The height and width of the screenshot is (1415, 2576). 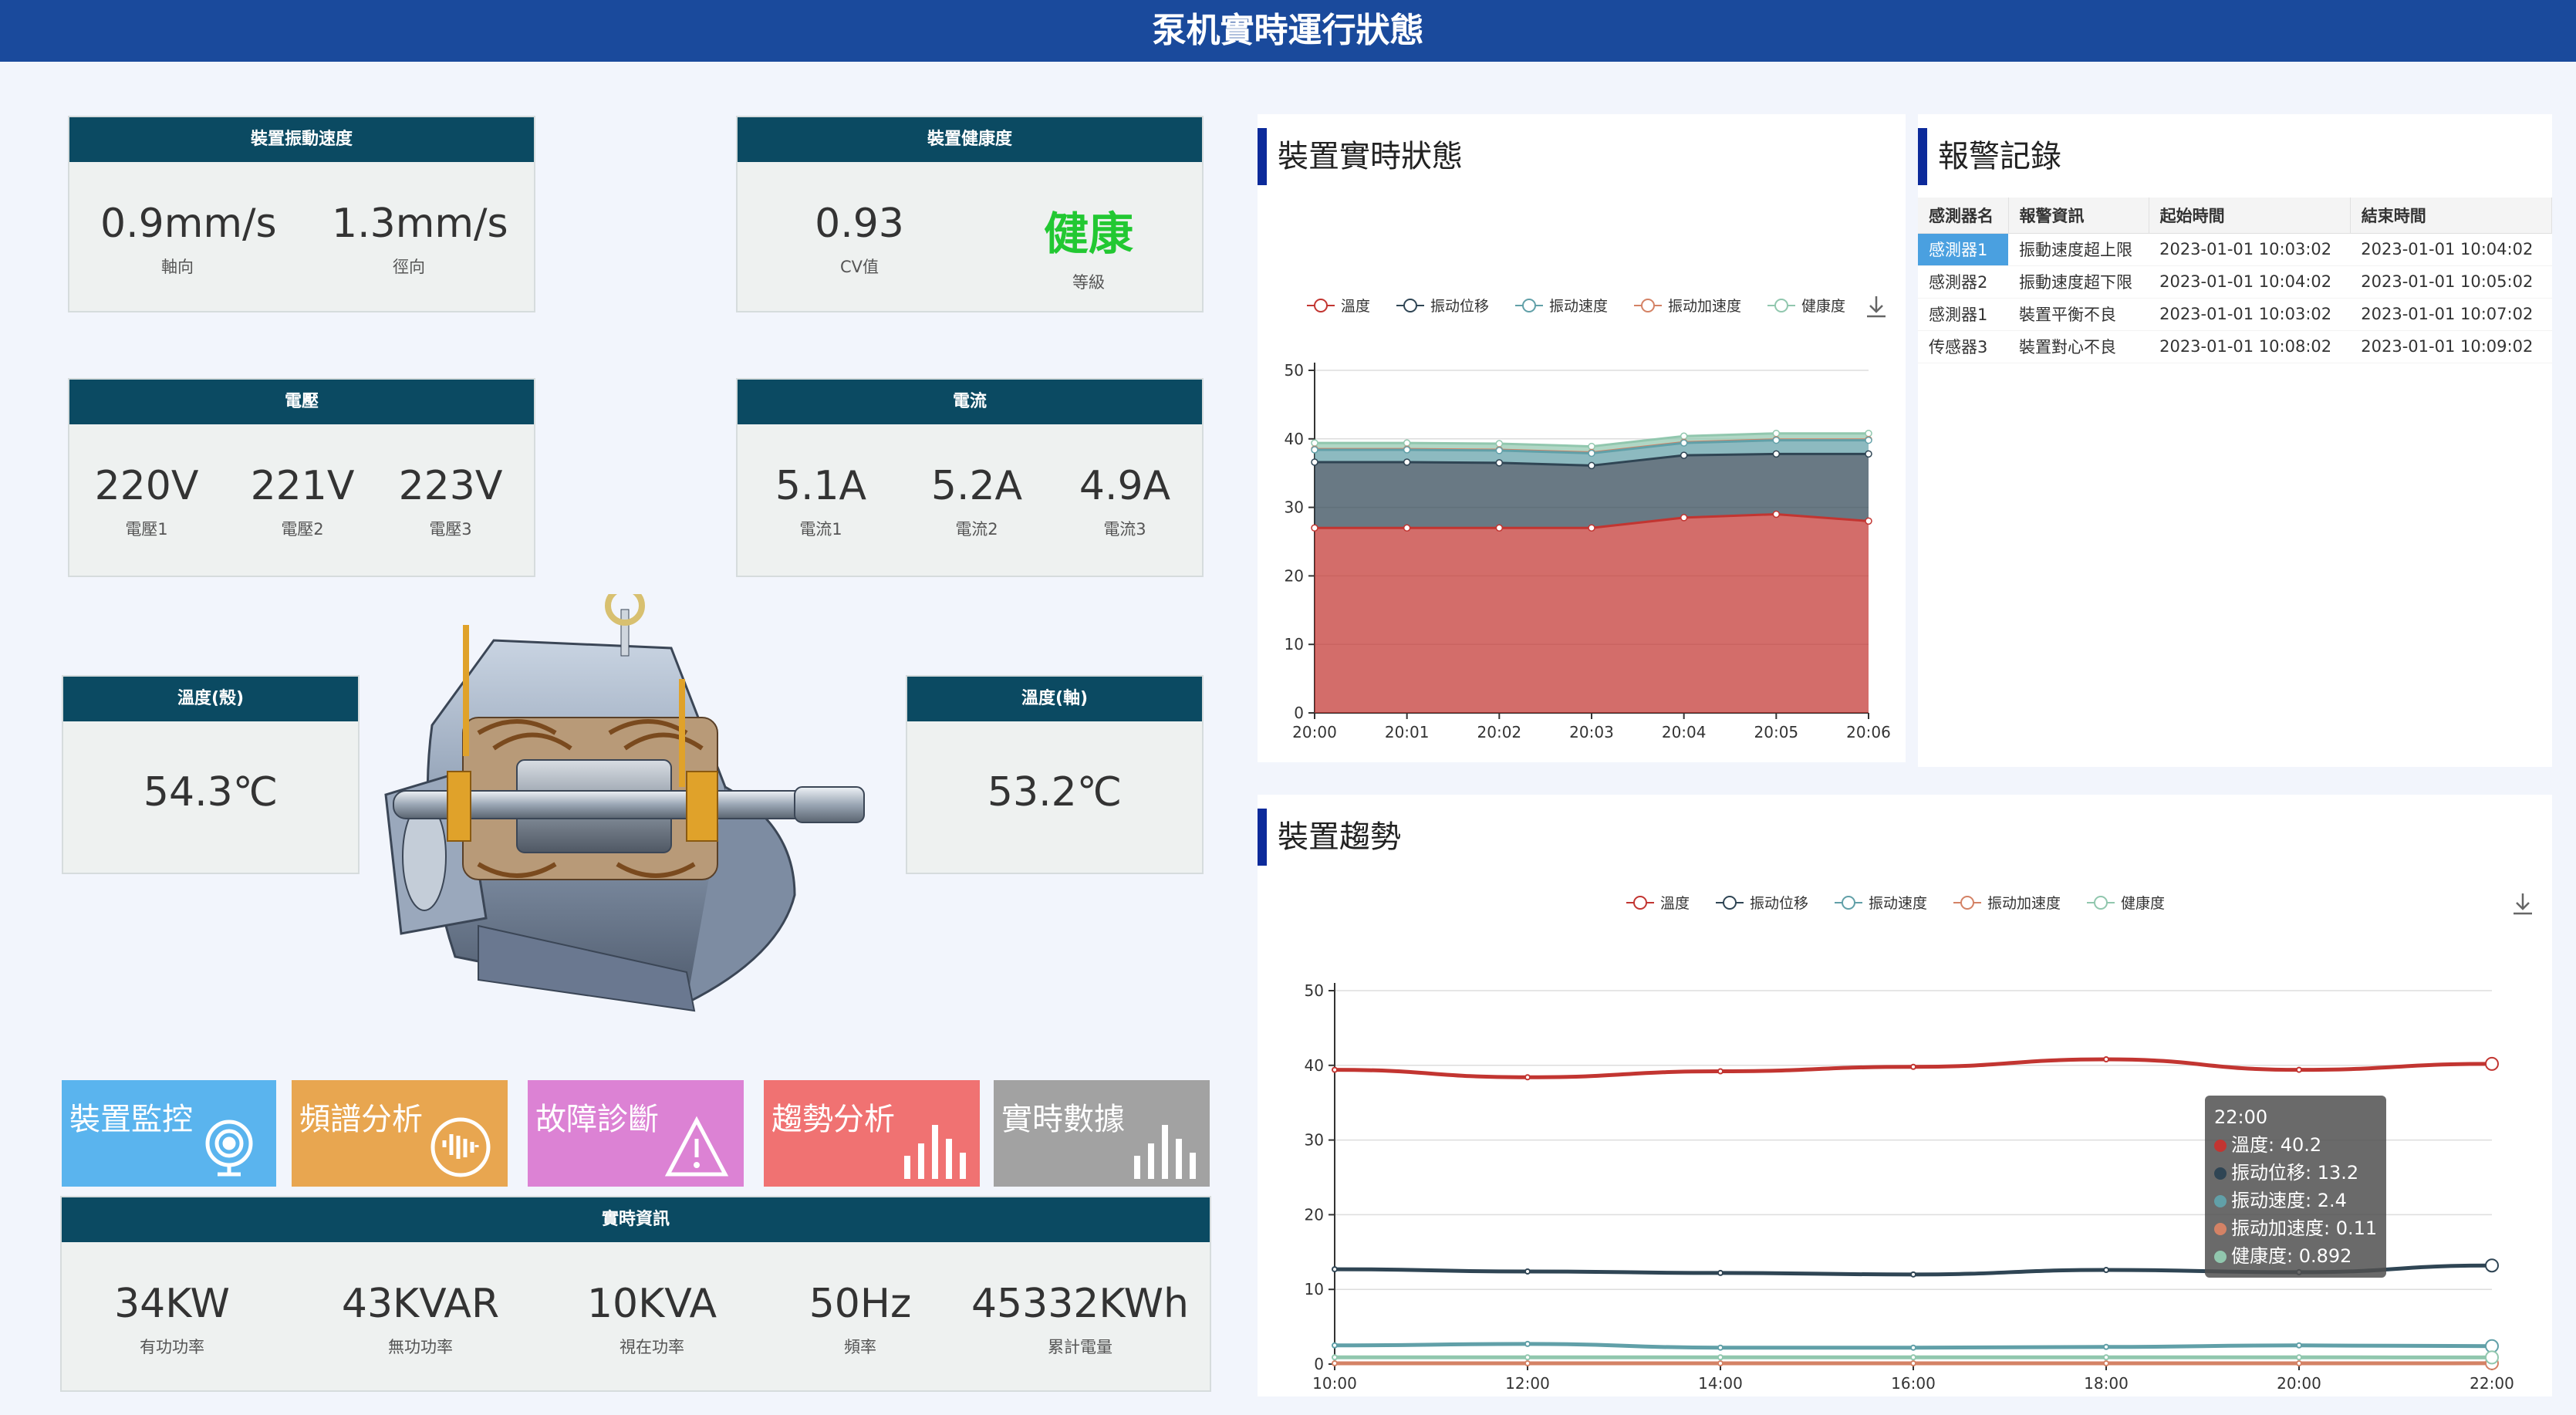 What do you see at coordinates (1720, 1381) in the screenshot?
I see `x-tick-label: 14:00` at bounding box center [1720, 1381].